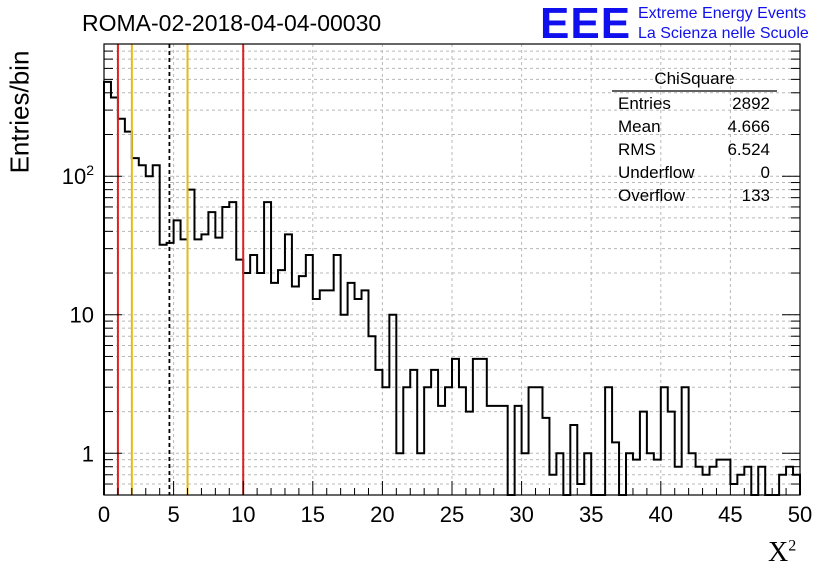 The image size is (836, 572). I want to click on x-axis-label: X2, so click(782, 553).